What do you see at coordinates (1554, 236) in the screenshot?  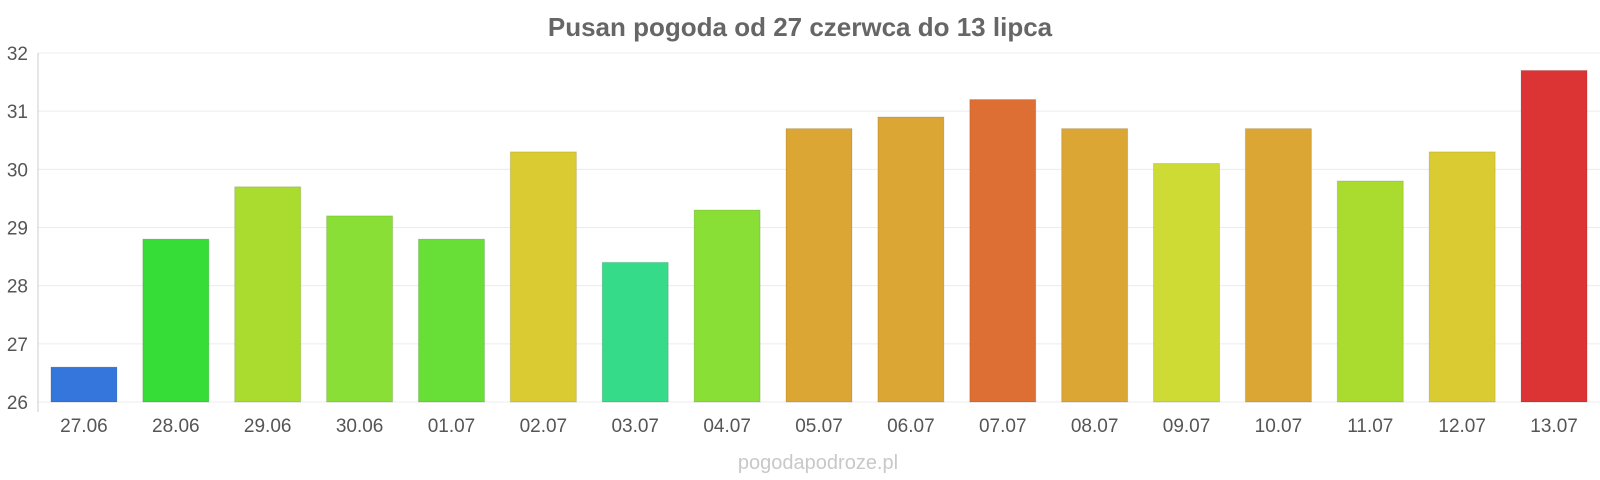 I see `bar-13.07` at bounding box center [1554, 236].